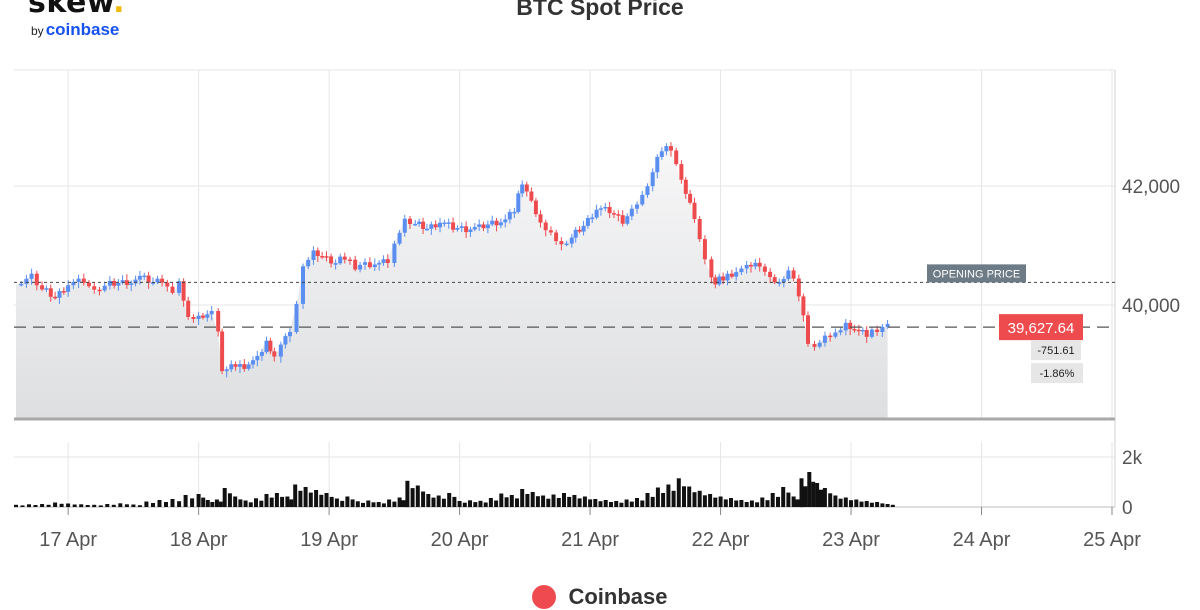 The width and height of the screenshot is (1200, 610). What do you see at coordinates (460, 540) in the screenshot?
I see `x-tick-label-4: 20 Apr` at bounding box center [460, 540].